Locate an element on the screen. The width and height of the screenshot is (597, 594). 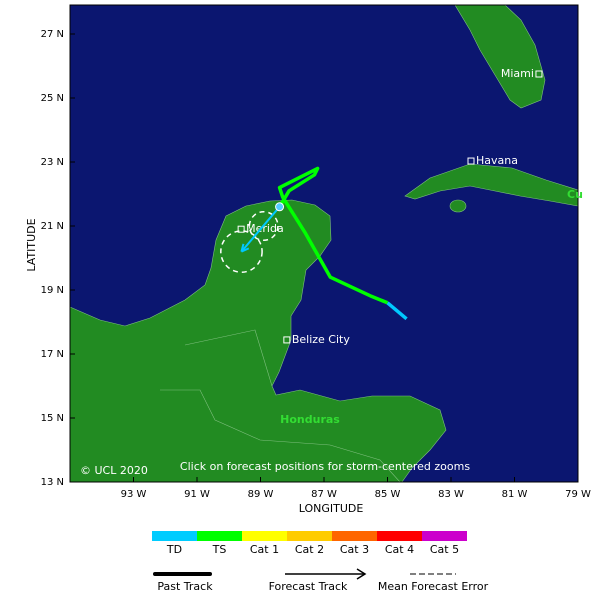
legend-label: Cat 2 is located at coordinates (309, 549).